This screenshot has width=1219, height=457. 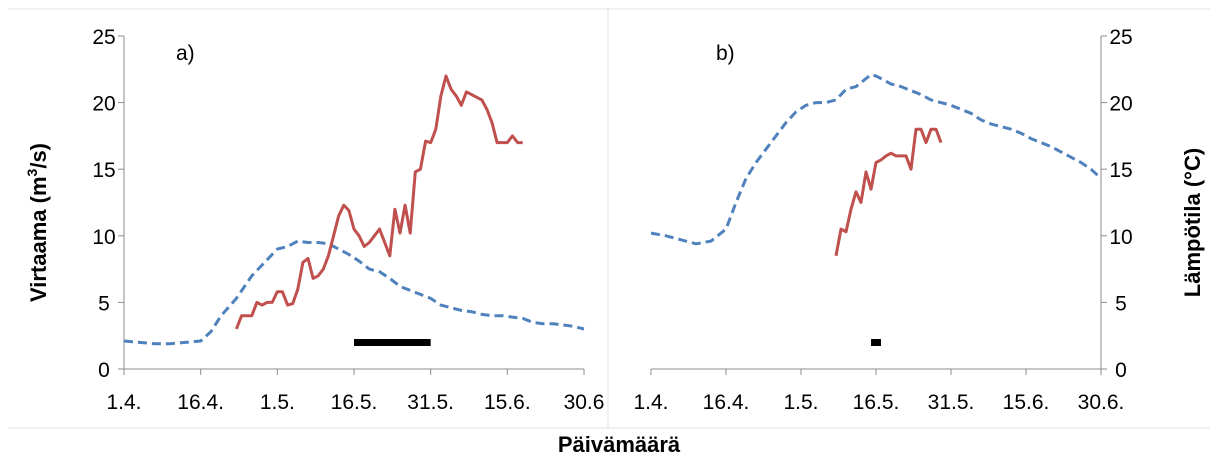 What do you see at coordinates (725, 53) in the screenshot?
I see `panel-label: b)` at bounding box center [725, 53].